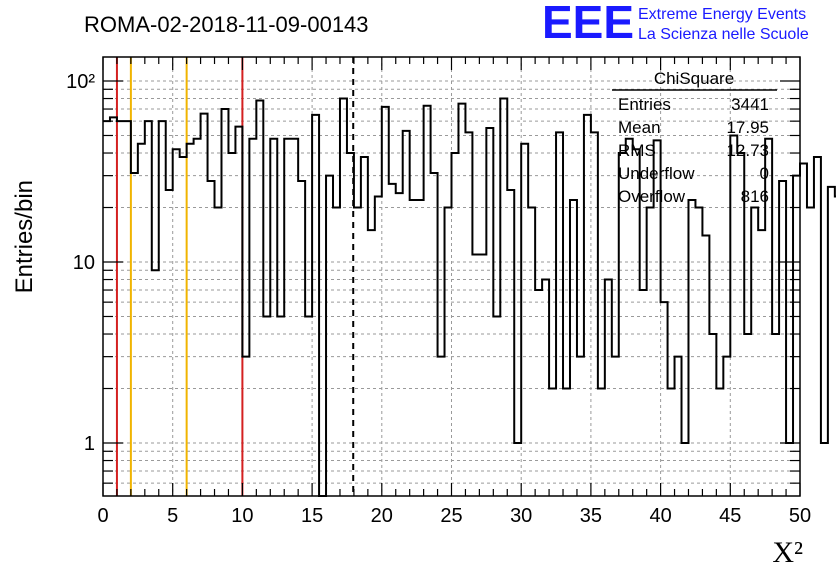 The height and width of the screenshot is (572, 836). Describe the element at coordinates (102, 516) in the screenshot. I see `x-tick-label: 0` at that location.